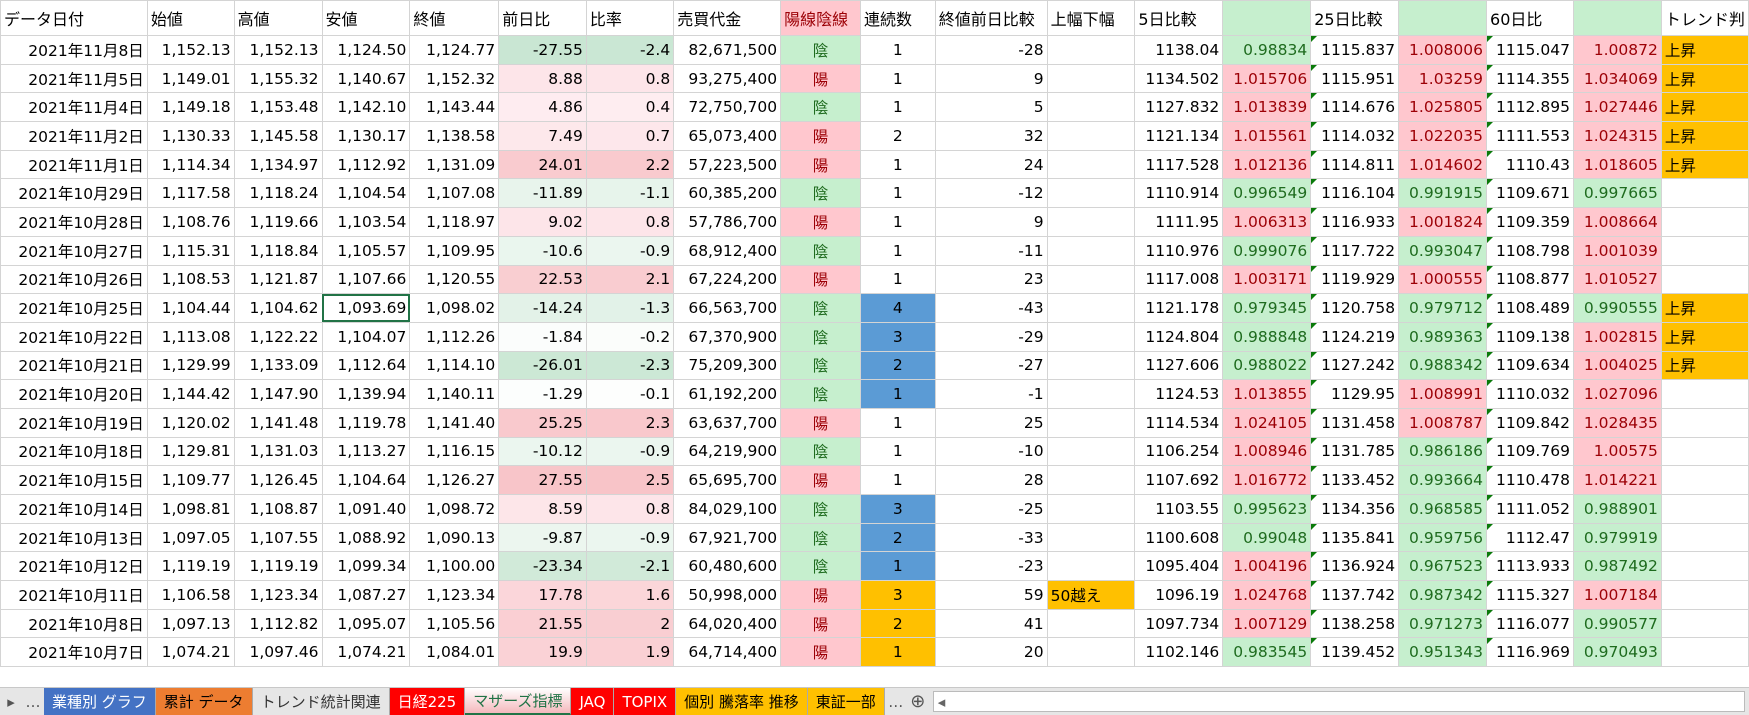 The height and width of the screenshot is (715, 1749). Describe the element at coordinates (727, 623) in the screenshot. I see `cell-col-7: 64,020,400` at that location.